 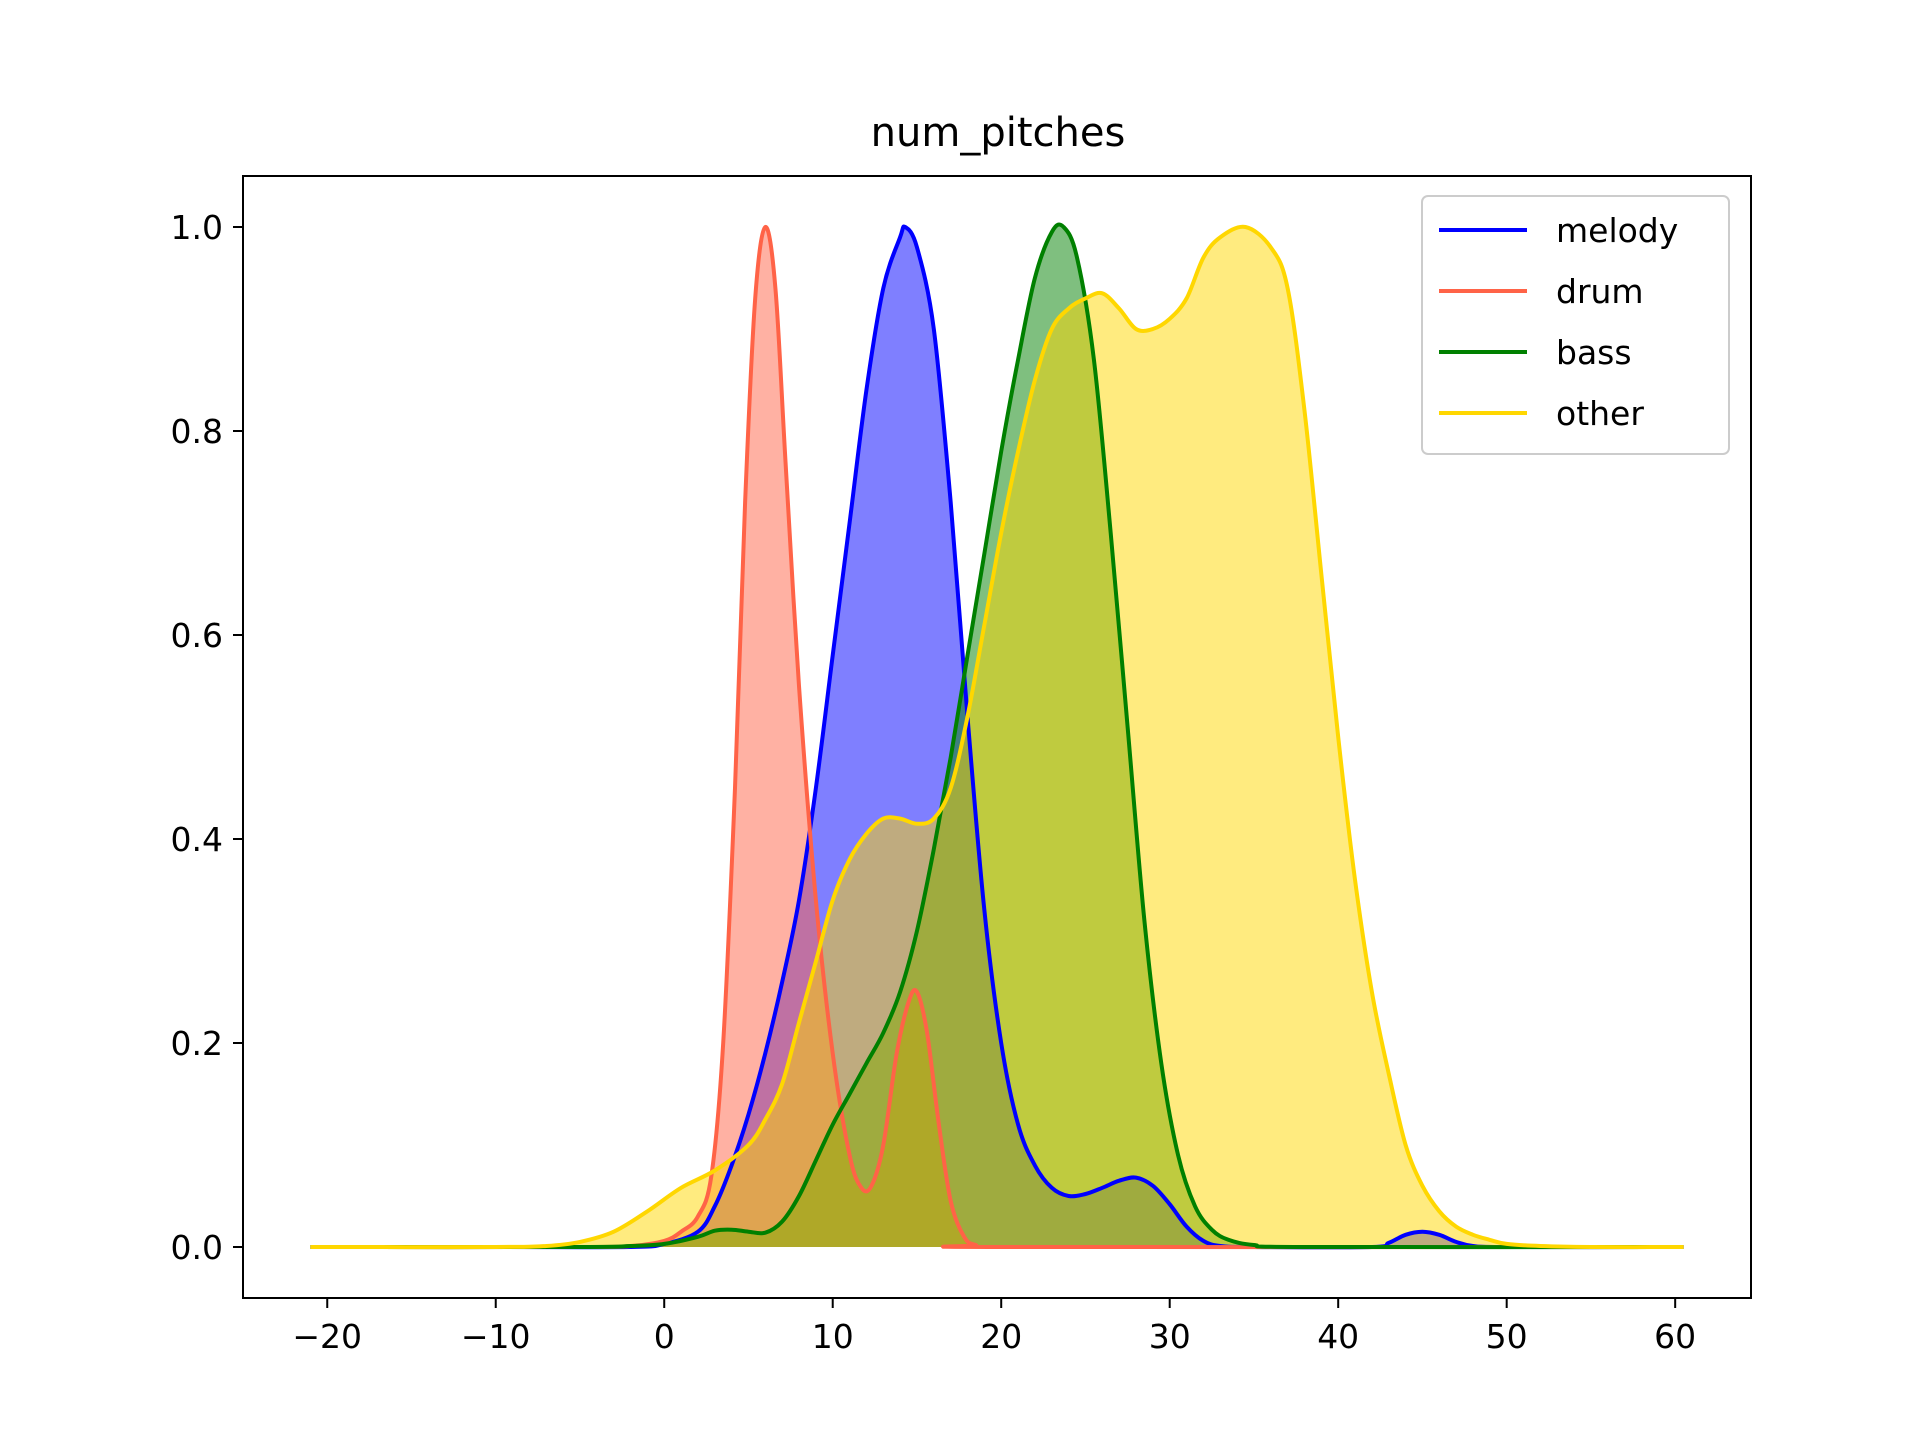 What do you see at coordinates (496, 1336) in the screenshot?
I see `x-tick-label: −10` at bounding box center [496, 1336].